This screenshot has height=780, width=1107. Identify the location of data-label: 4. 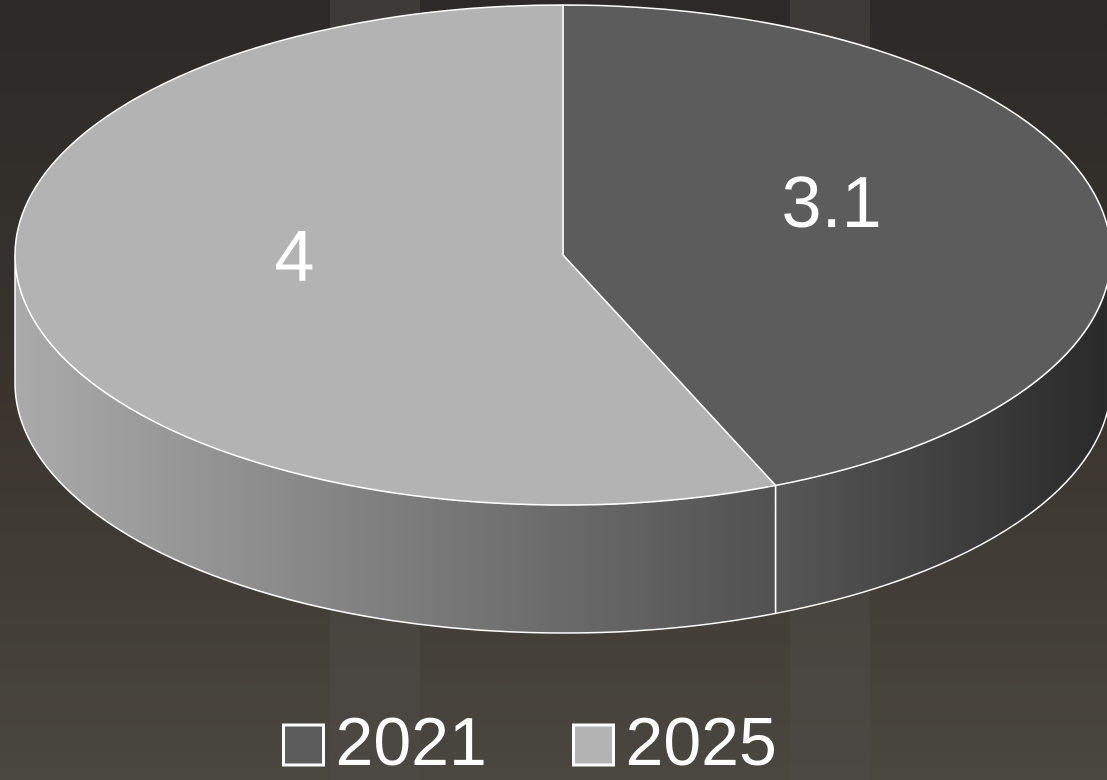
(294, 257).